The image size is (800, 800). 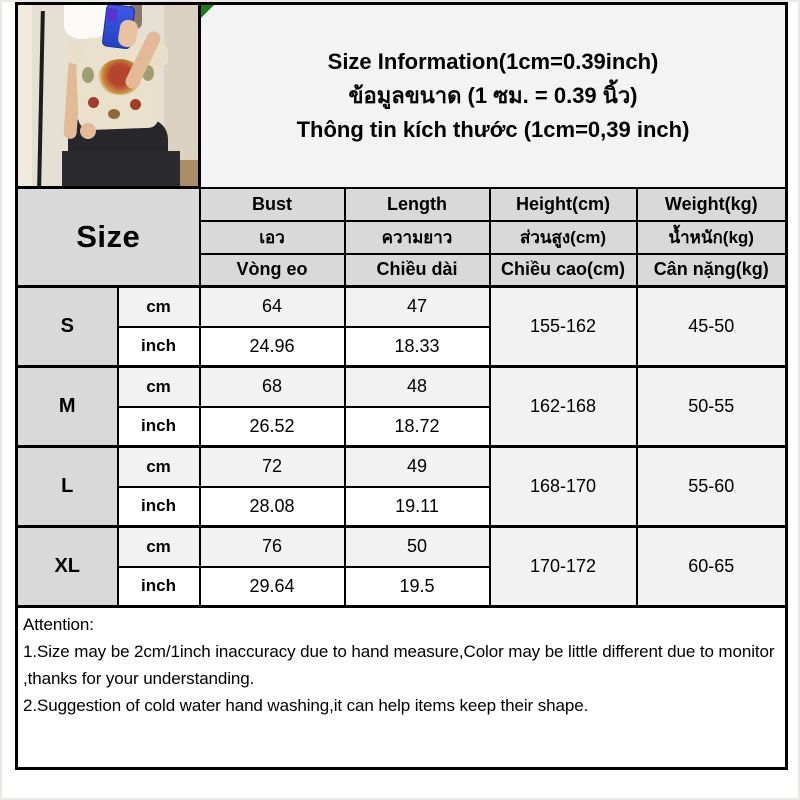 What do you see at coordinates (207, 11) in the screenshot?
I see `green-corner-marker-icon` at bounding box center [207, 11].